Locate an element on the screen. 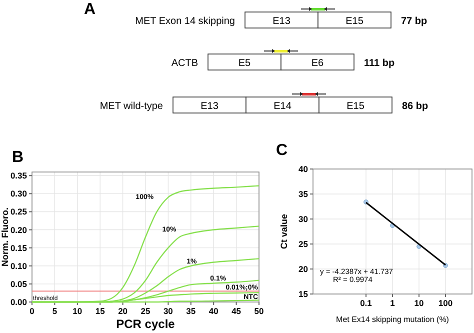 The height and width of the screenshot is (333, 474). x-tick-label: 0 is located at coordinates (32, 311).